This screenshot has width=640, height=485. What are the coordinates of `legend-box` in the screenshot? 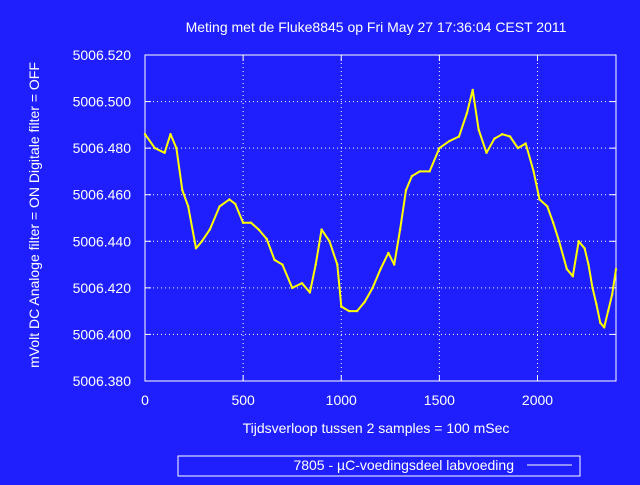 It's located at (379, 466).